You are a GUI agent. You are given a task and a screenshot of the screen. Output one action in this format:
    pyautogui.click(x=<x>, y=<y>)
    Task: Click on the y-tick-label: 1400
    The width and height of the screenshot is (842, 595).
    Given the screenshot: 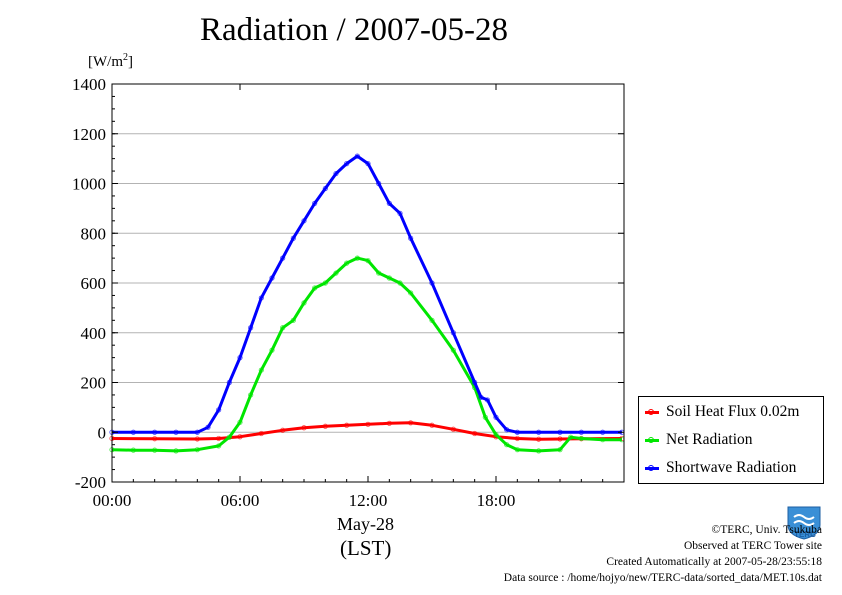 What is the action you would take?
    pyautogui.click(x=89, y=84)
    